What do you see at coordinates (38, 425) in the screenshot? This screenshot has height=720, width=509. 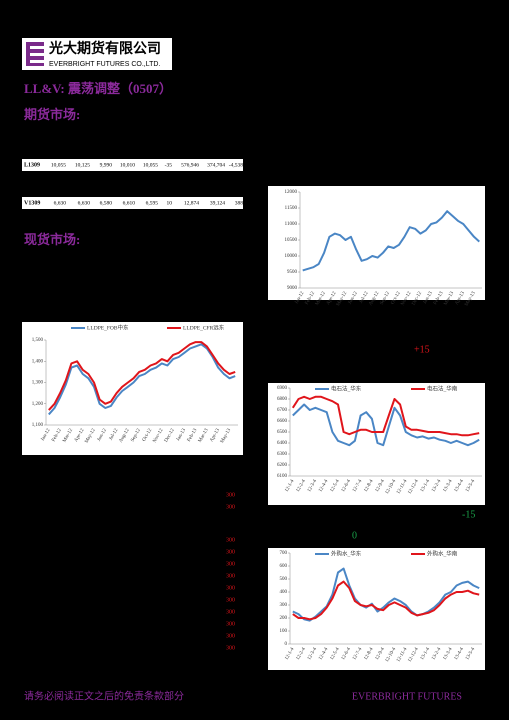 I see `y-tick-label: 1,100` at bounding box center [38, 425].